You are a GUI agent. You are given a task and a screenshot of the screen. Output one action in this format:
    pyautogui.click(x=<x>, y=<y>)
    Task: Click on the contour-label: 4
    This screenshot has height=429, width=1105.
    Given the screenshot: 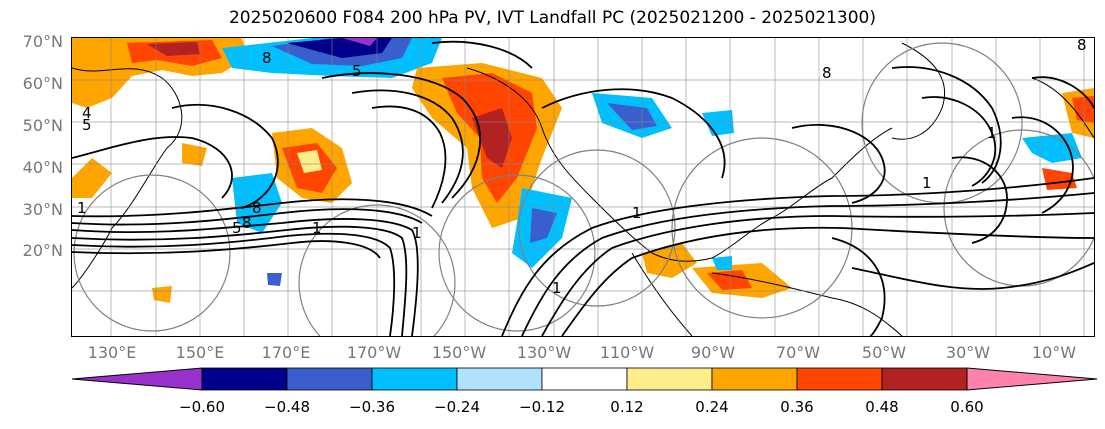 What is the action you would take?
    pyautogui.click(x=87, y=113)
    